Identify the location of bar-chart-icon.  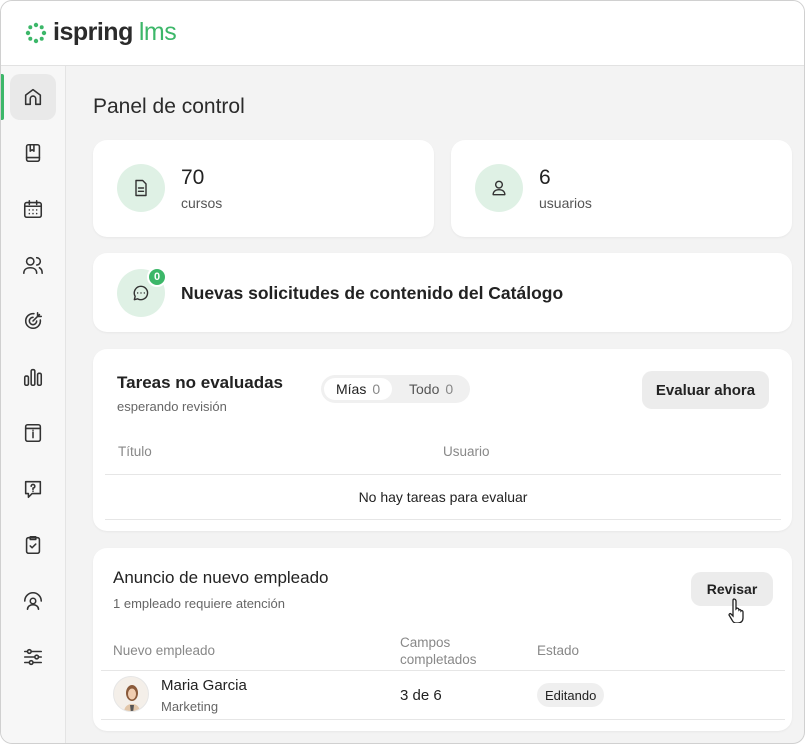
(33, 377).